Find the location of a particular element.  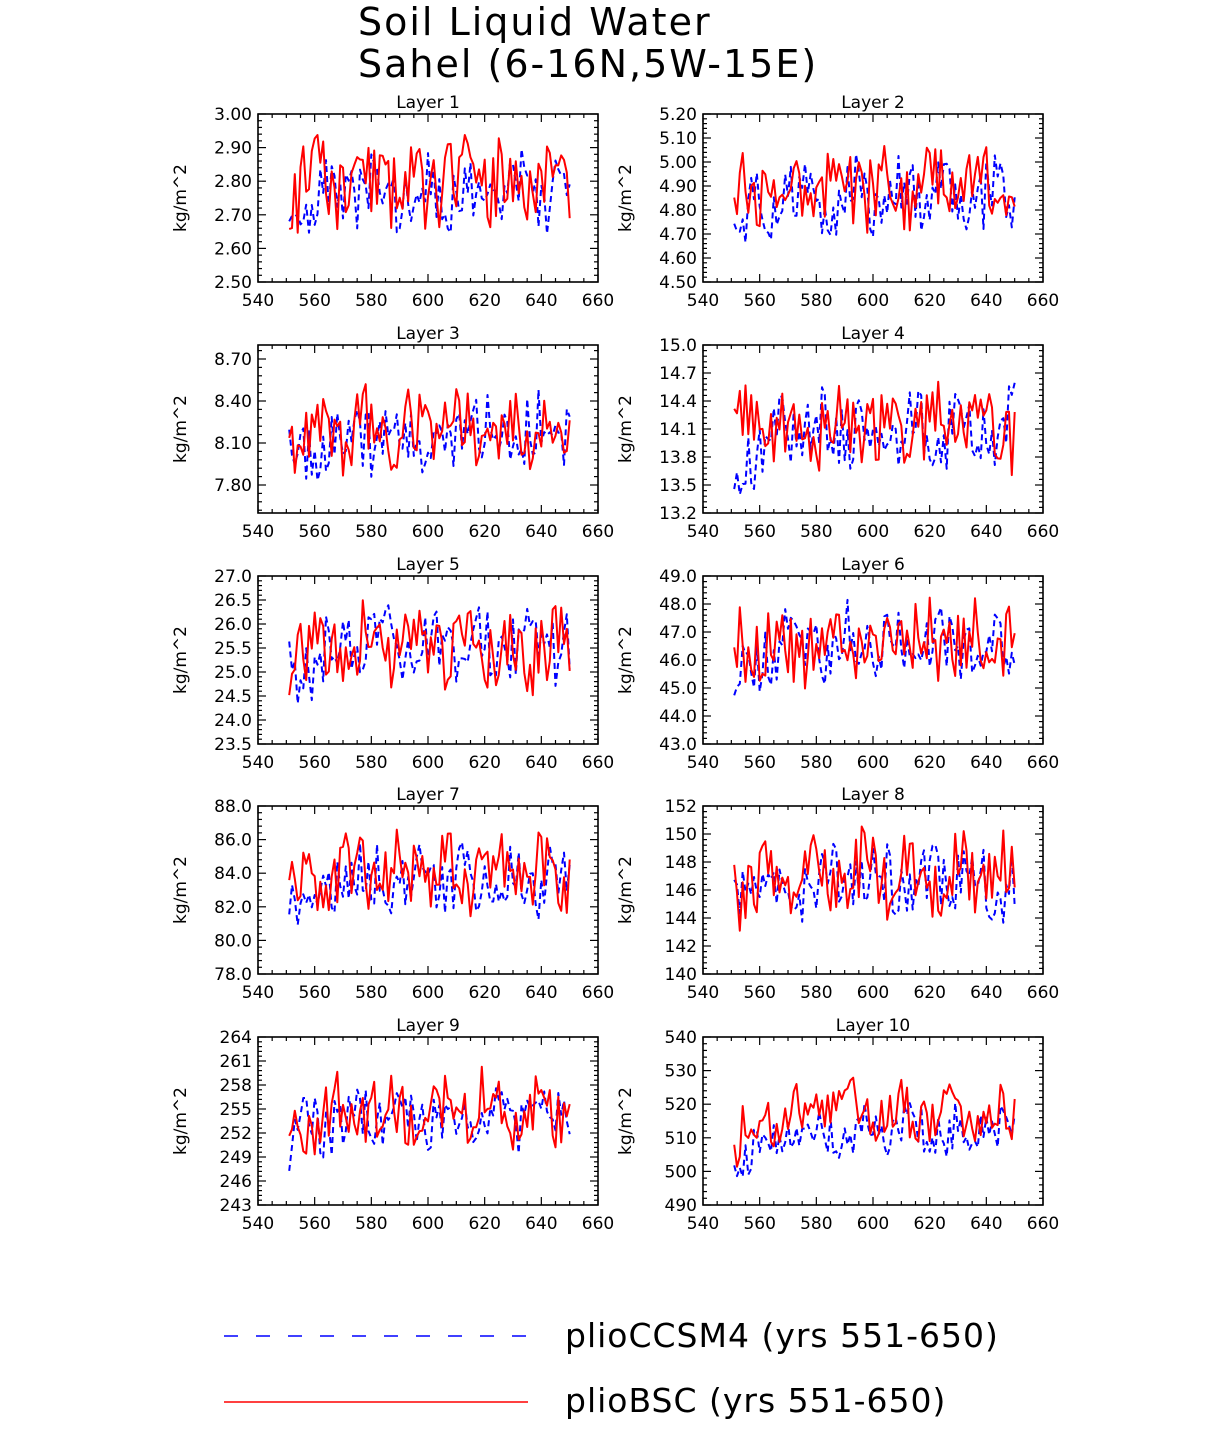

y-tick-label: 2.70 is located at coordinates (233, 216).